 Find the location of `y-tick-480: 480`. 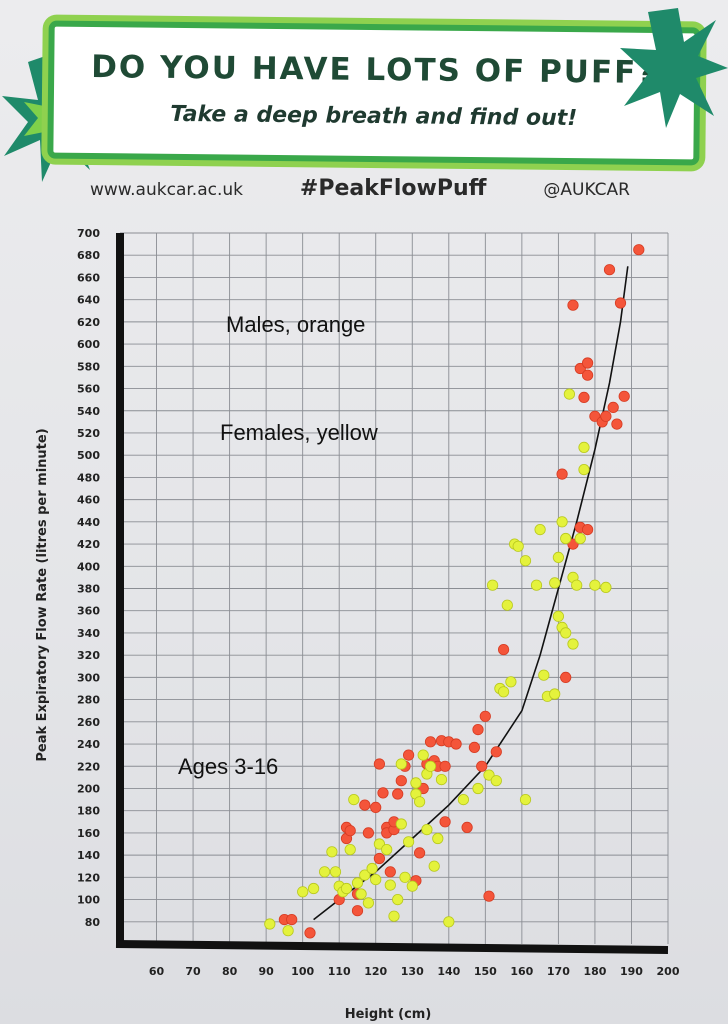

y-tick-480: 480 is located at coordinates (88, 477).